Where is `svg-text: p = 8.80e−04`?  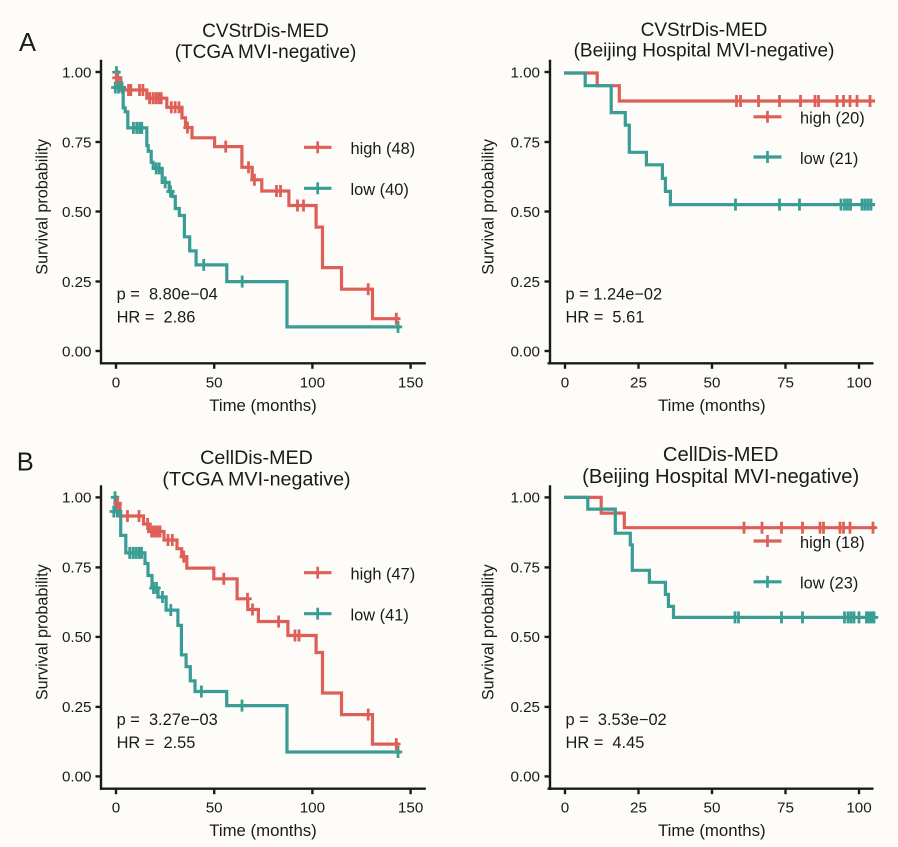 svg-text: p = 8.80e−04 is located at coordinates (167, 294).